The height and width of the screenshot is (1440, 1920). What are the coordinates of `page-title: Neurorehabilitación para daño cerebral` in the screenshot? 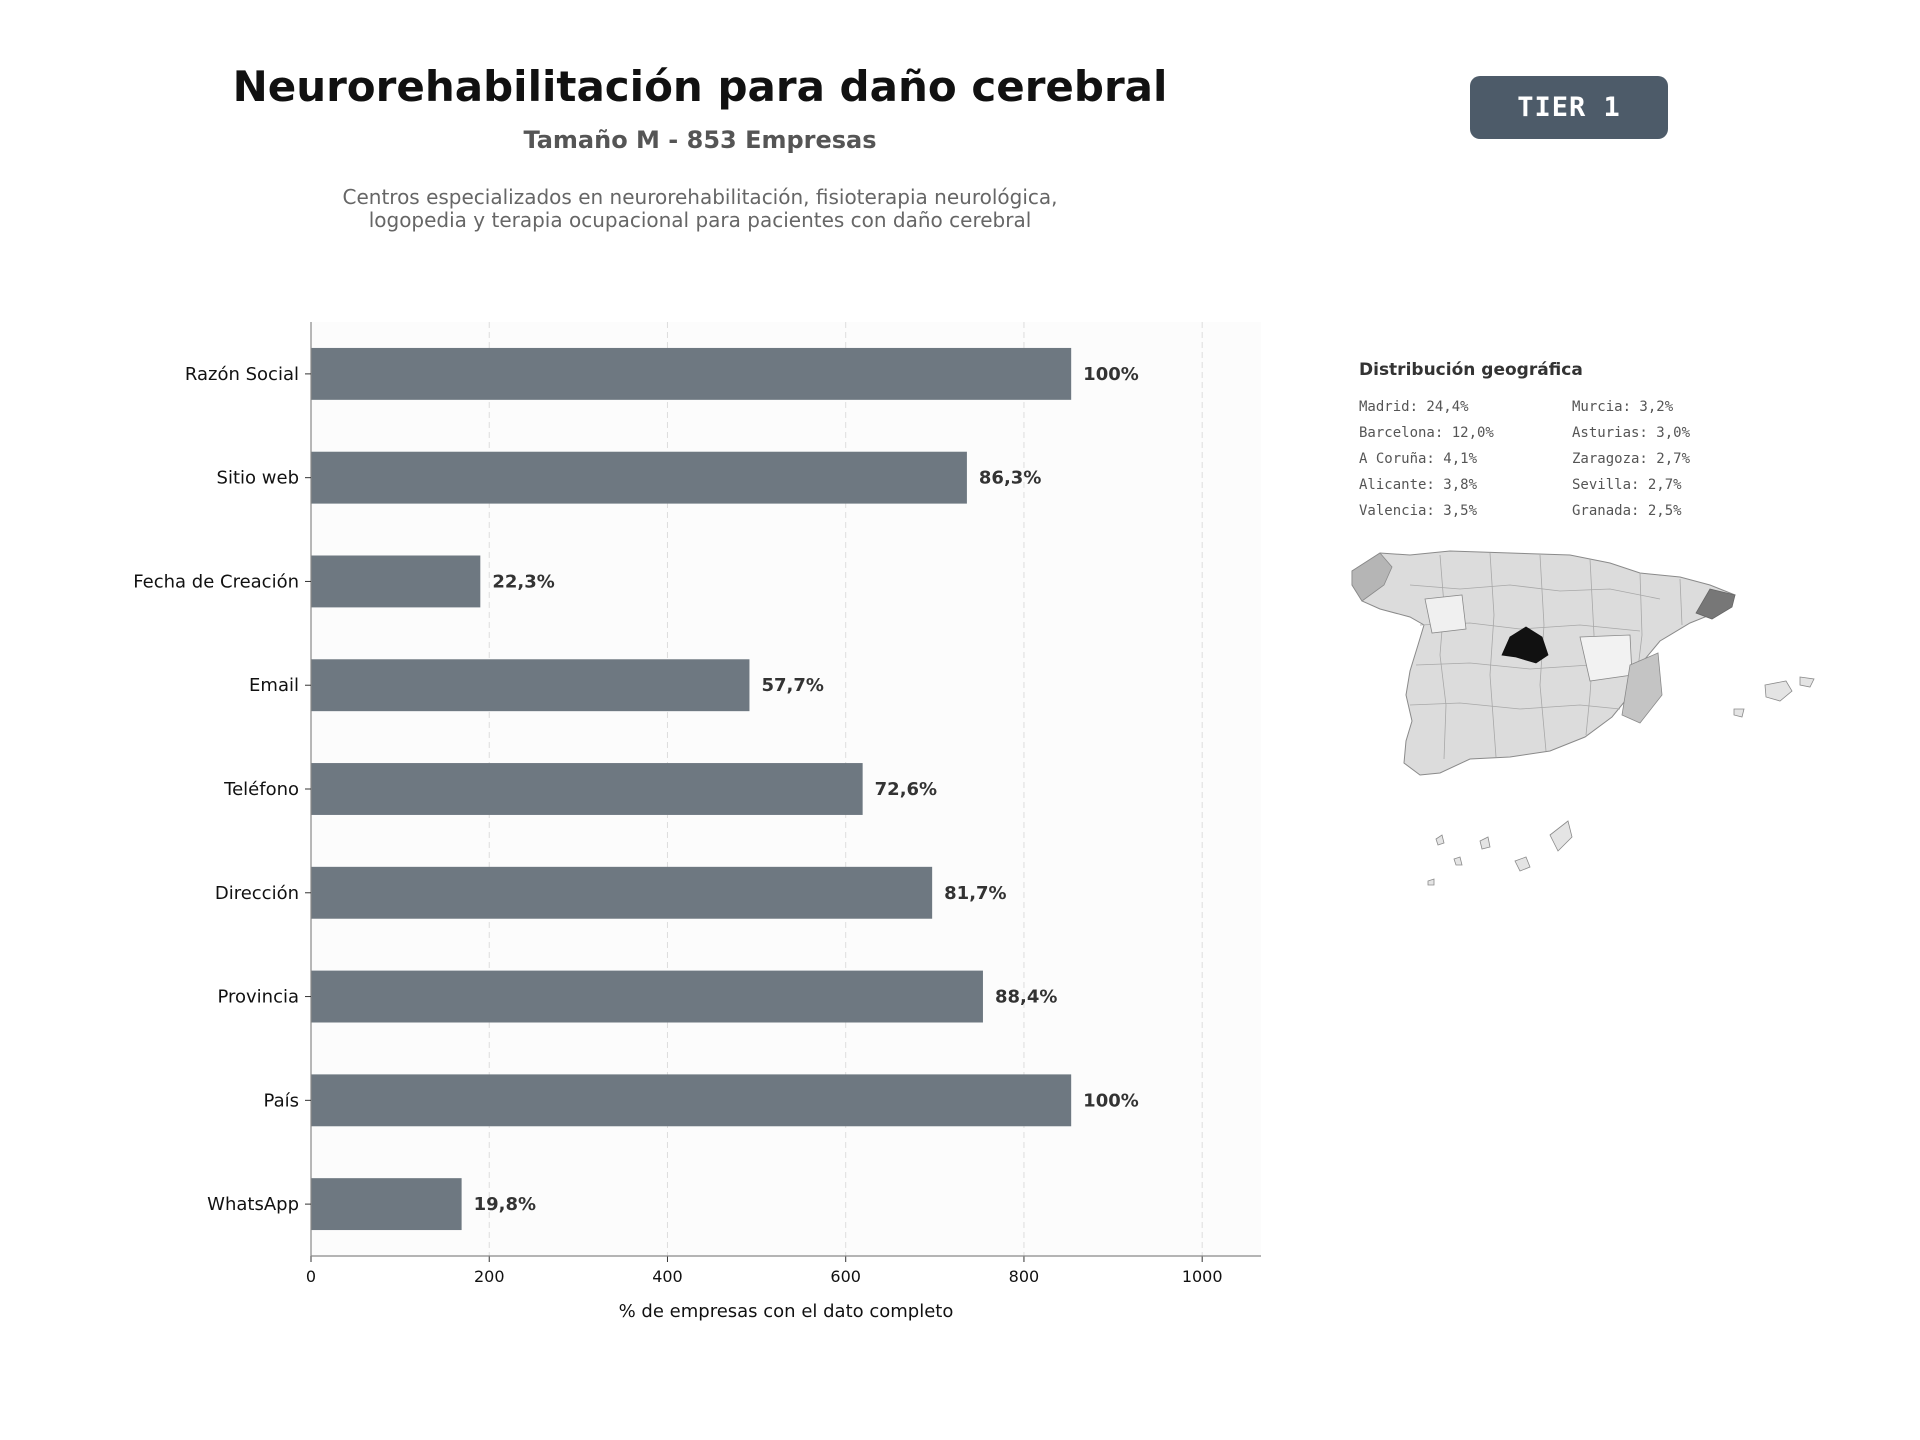 It's located at (700, 86).